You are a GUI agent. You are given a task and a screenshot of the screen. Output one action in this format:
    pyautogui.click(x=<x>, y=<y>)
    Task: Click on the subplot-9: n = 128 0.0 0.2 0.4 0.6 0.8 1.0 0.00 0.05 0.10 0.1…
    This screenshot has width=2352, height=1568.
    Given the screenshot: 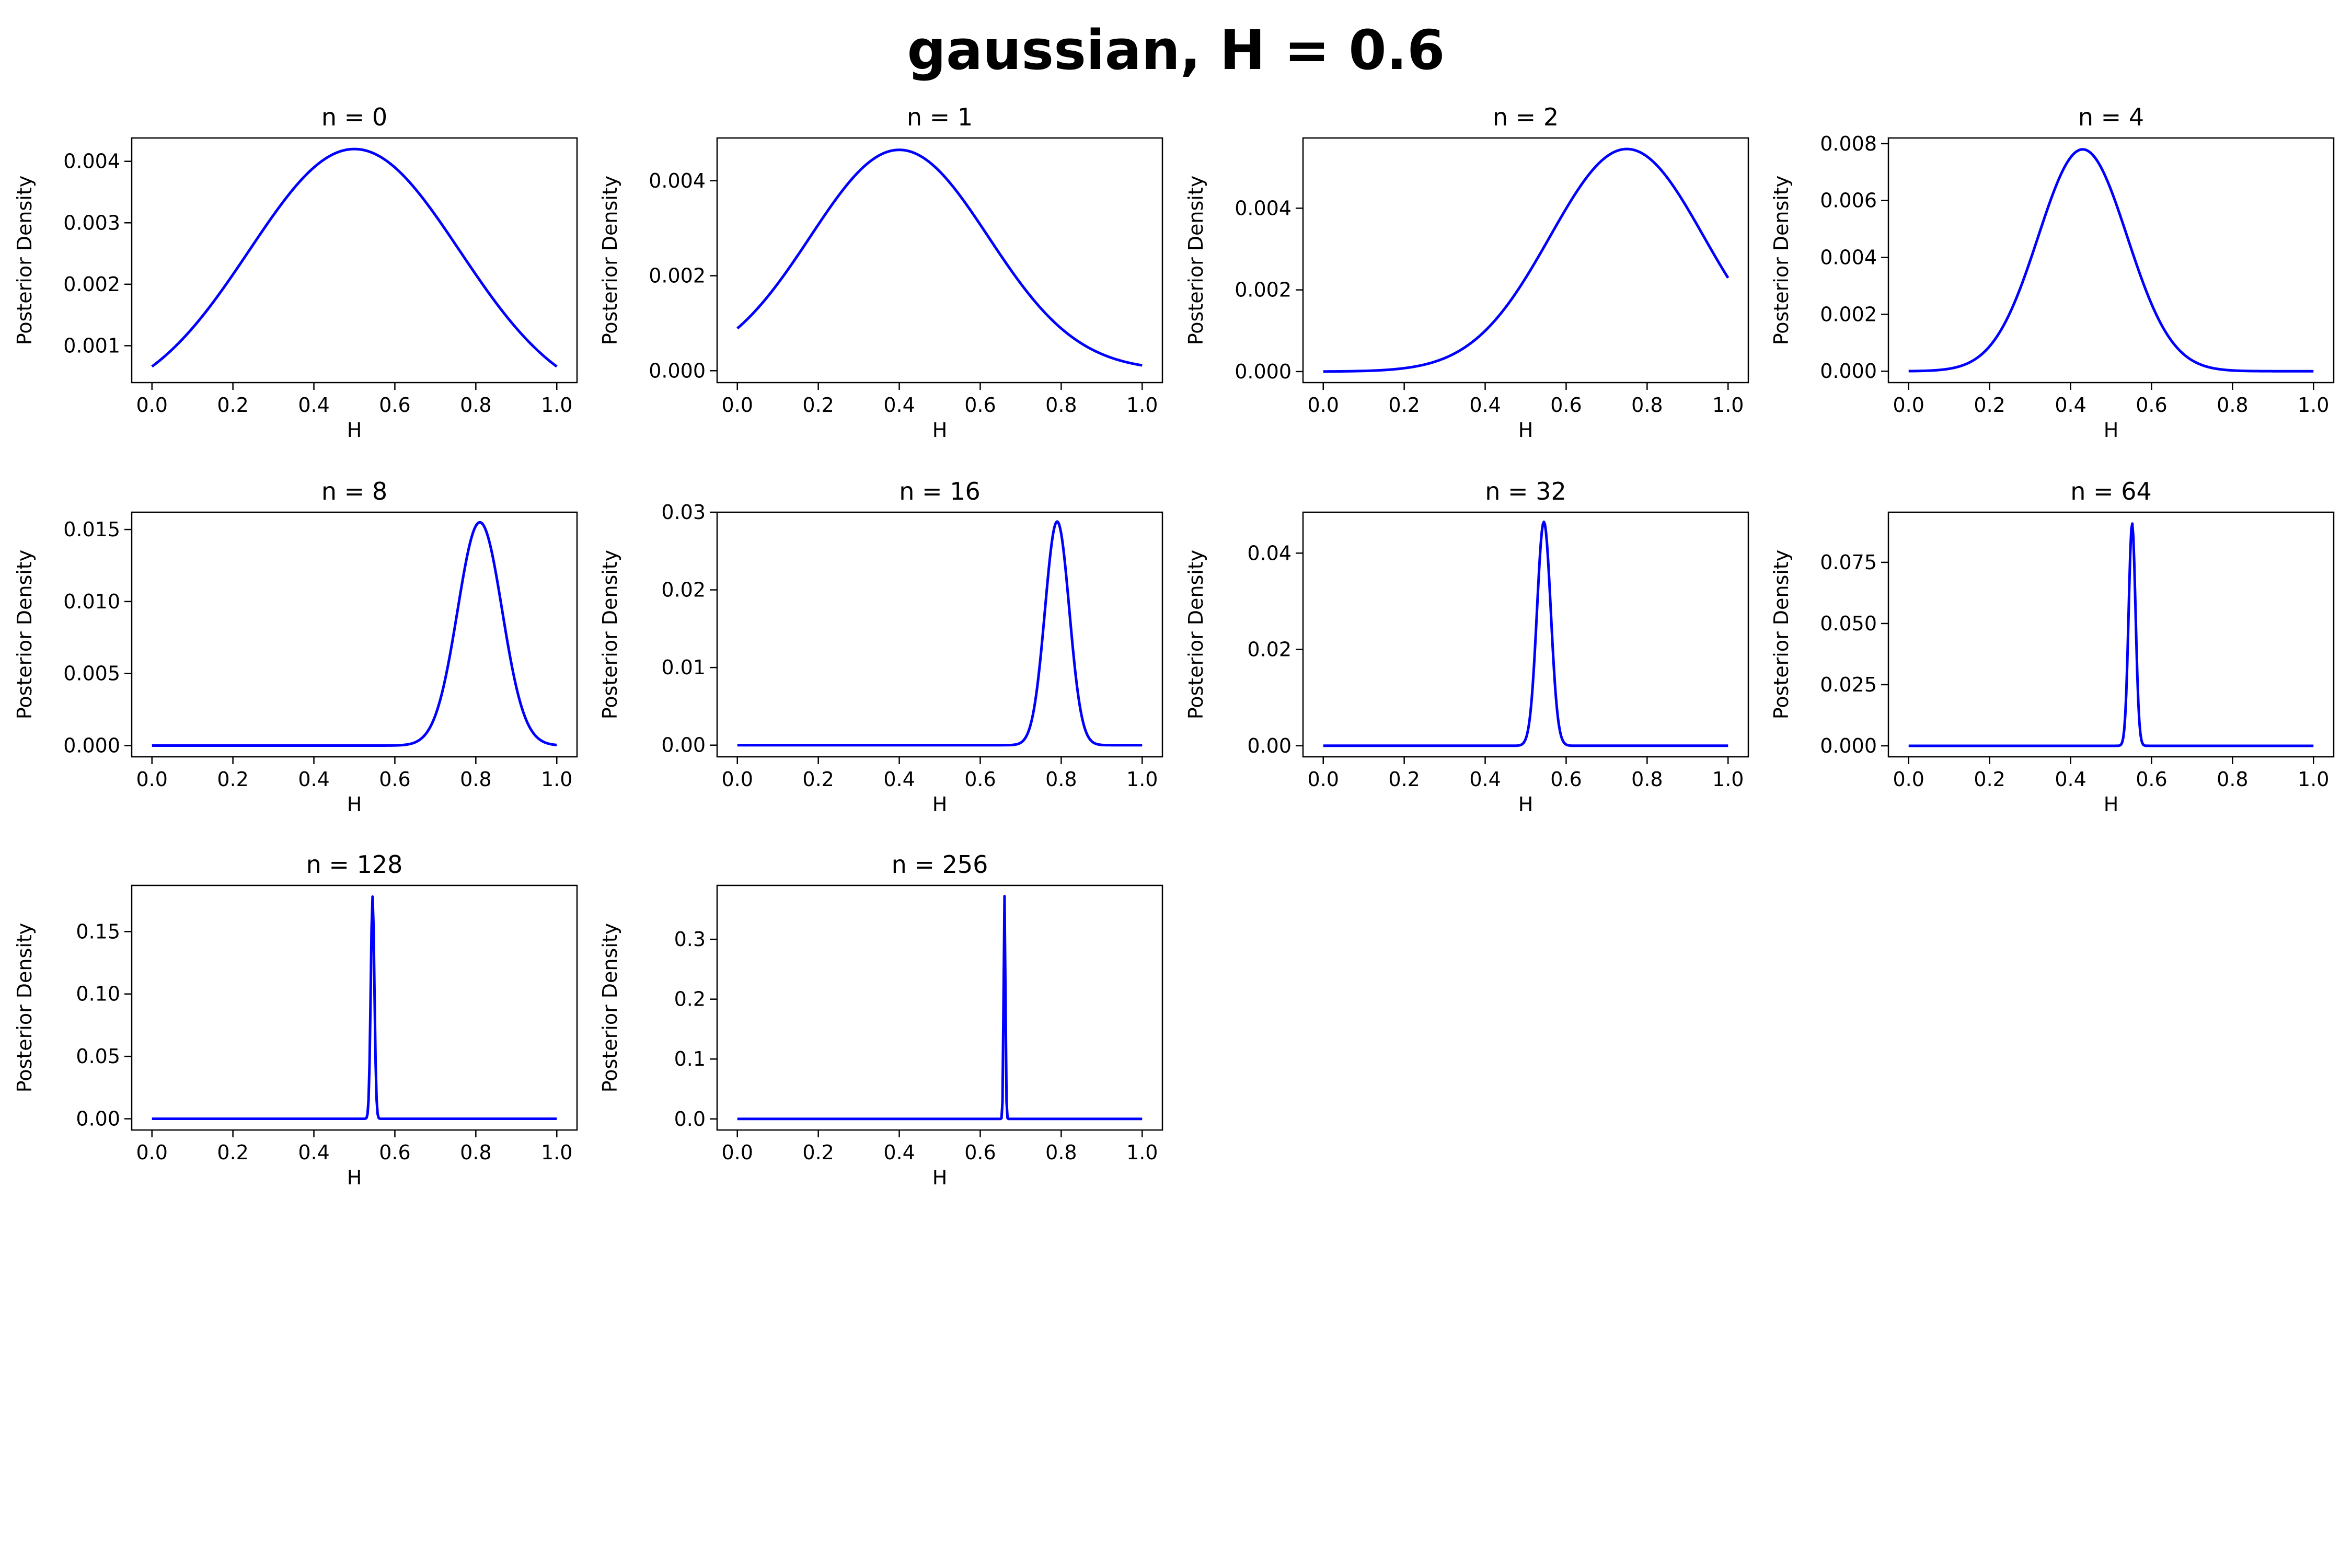 What is the action you would take?
    pyautogui.click(x=295, y=1019)
    